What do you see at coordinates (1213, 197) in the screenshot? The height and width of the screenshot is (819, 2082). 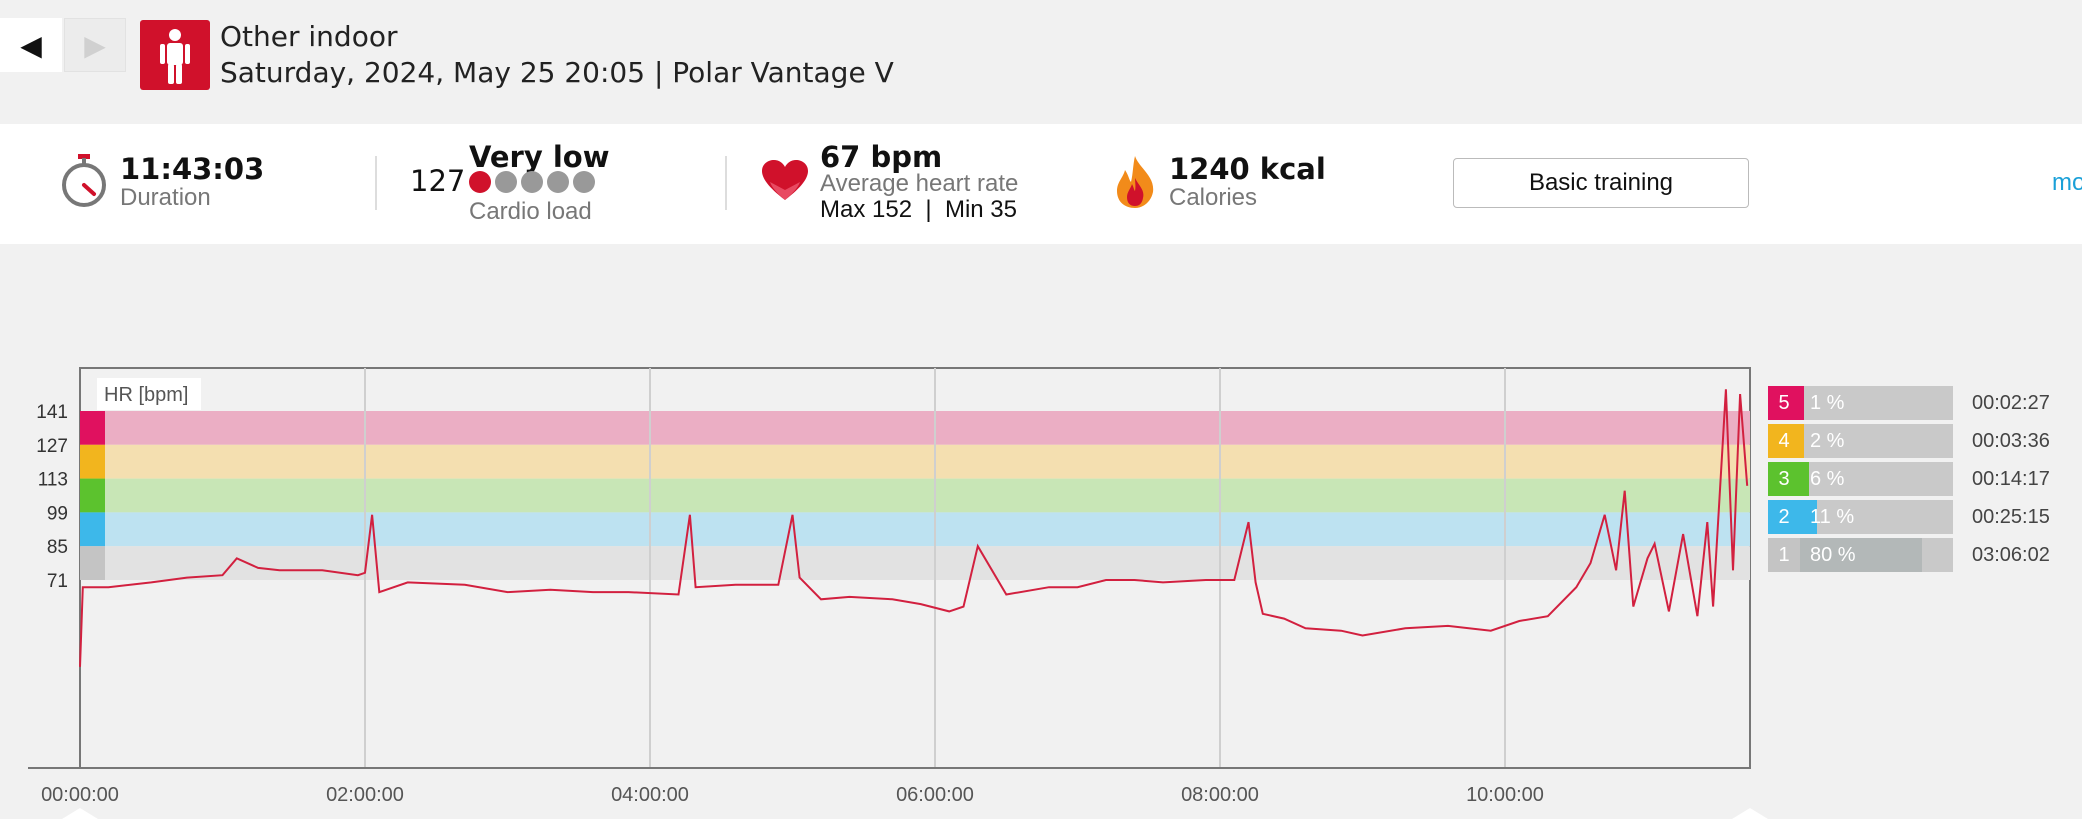 I see `calories-label: Calories` at bounding box center [1213, 197].